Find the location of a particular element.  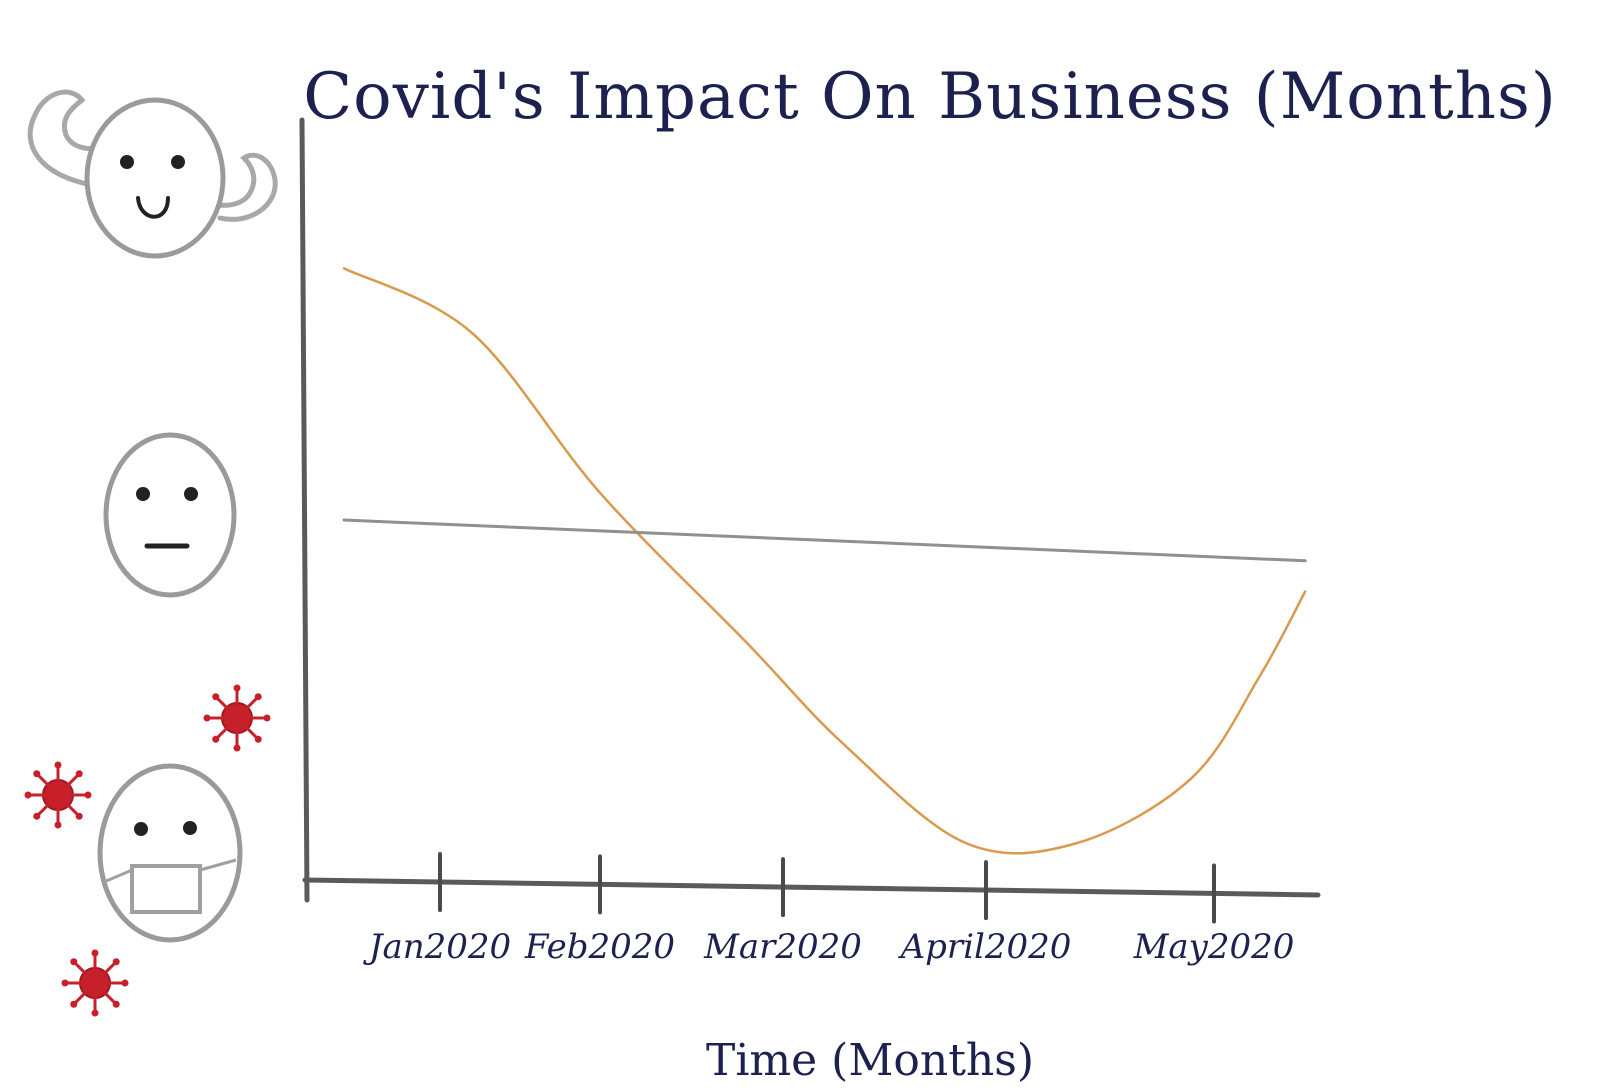

x-axis is located at coordinates (811, 887).